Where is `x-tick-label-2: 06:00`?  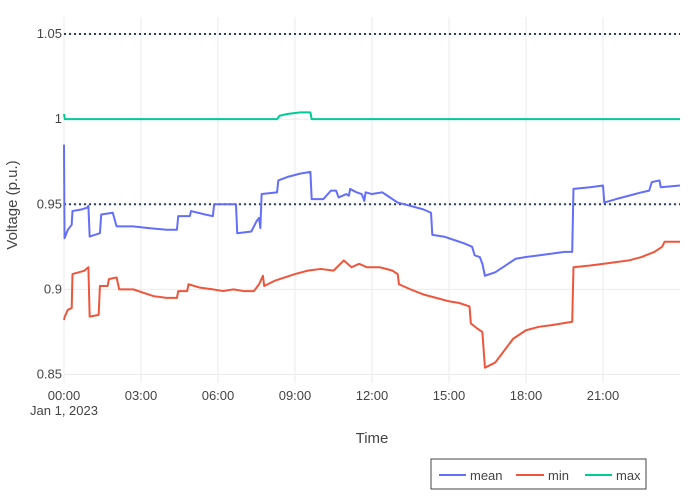 x-tick-label-2: 06:00 is located at coordinates (218, 395).